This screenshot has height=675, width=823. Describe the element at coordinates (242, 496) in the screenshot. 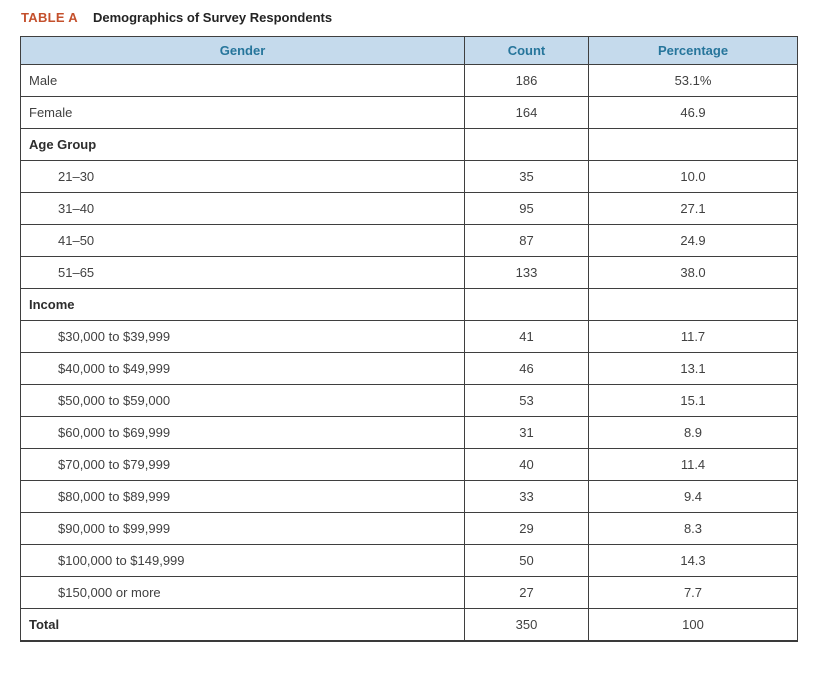

I see `row-label: $80,000 to $89,999` at that location.